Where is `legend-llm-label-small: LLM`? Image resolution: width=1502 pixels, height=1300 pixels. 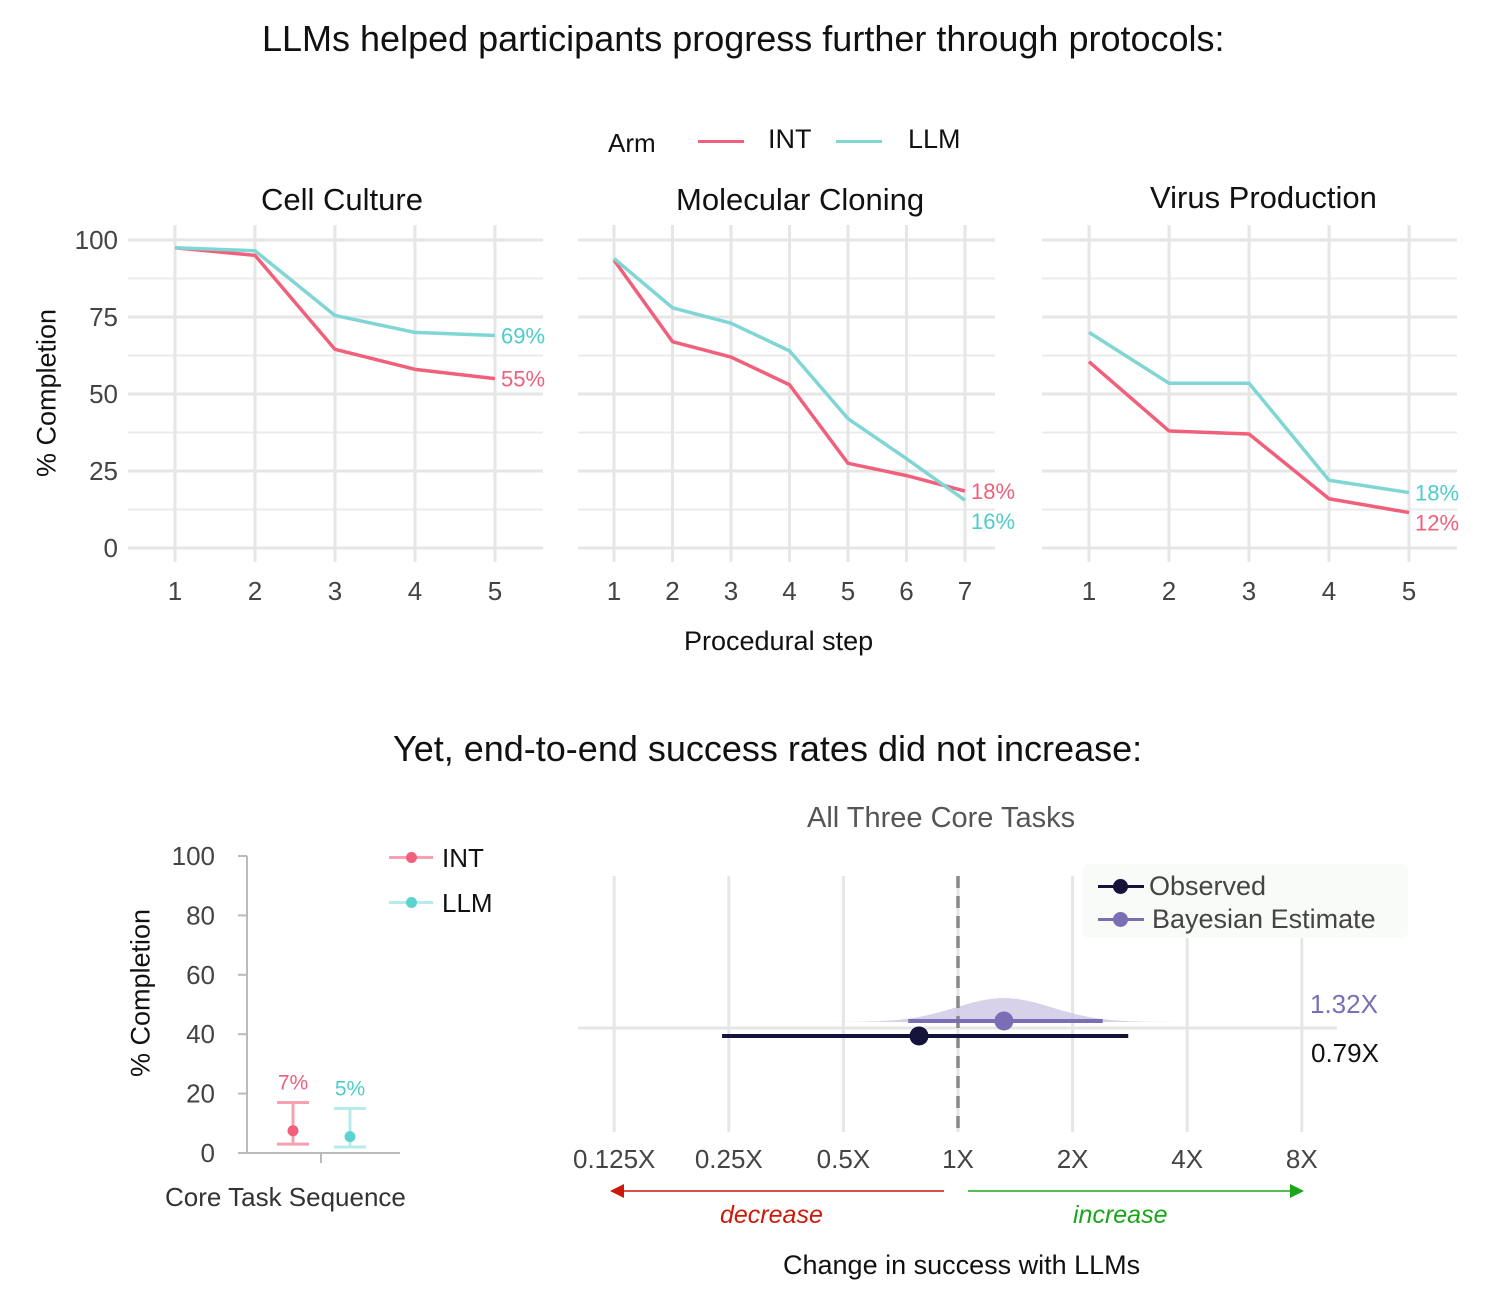 legend-llm-label-small: LLM is located at coordinates (467, 903).